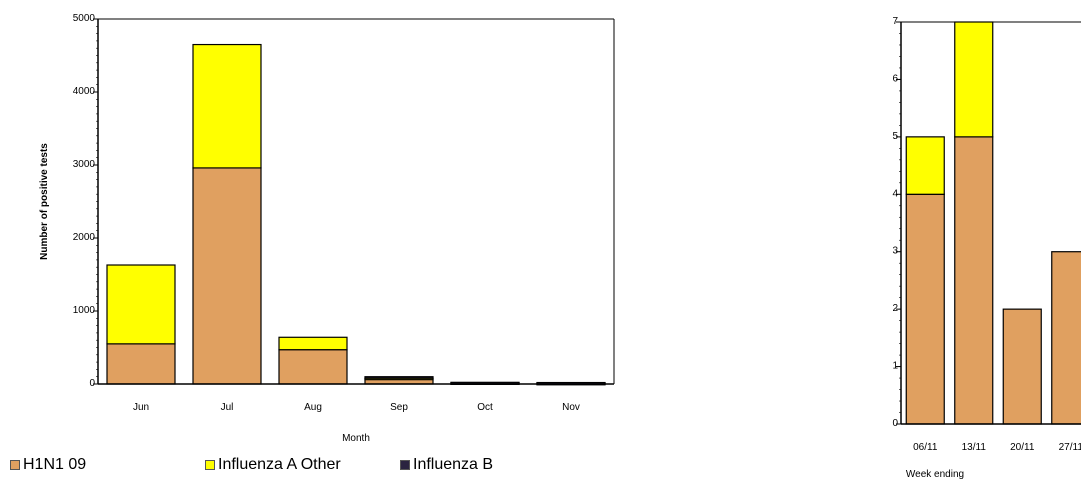  Describe the element at coordinates (44, 201) in the screenshot. I see `y-axis-label-1: Number of positive tests` at that location.